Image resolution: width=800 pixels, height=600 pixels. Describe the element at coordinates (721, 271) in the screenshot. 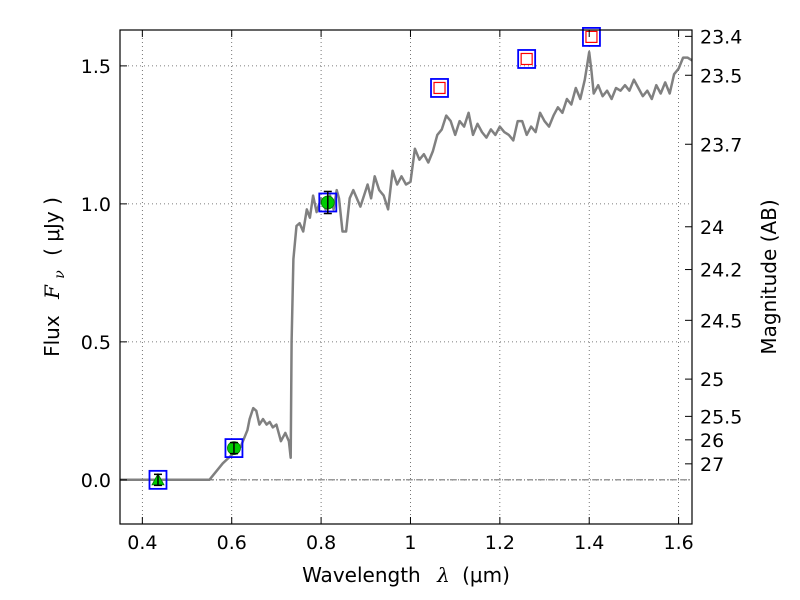

I see `magnitude-tick-label: 24.2` at that location.